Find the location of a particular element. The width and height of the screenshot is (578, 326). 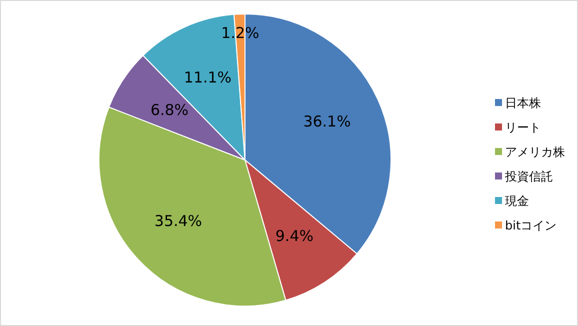

legend-label: リート is located at coordinates (523, 127).